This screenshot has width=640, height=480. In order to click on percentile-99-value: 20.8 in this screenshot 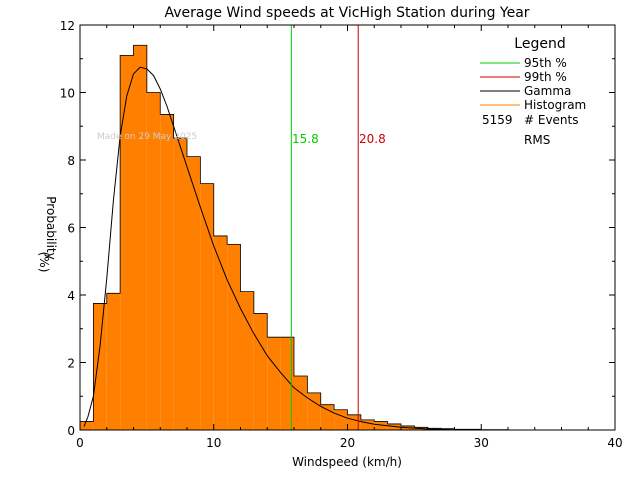, I will do `click(372, 139)`.